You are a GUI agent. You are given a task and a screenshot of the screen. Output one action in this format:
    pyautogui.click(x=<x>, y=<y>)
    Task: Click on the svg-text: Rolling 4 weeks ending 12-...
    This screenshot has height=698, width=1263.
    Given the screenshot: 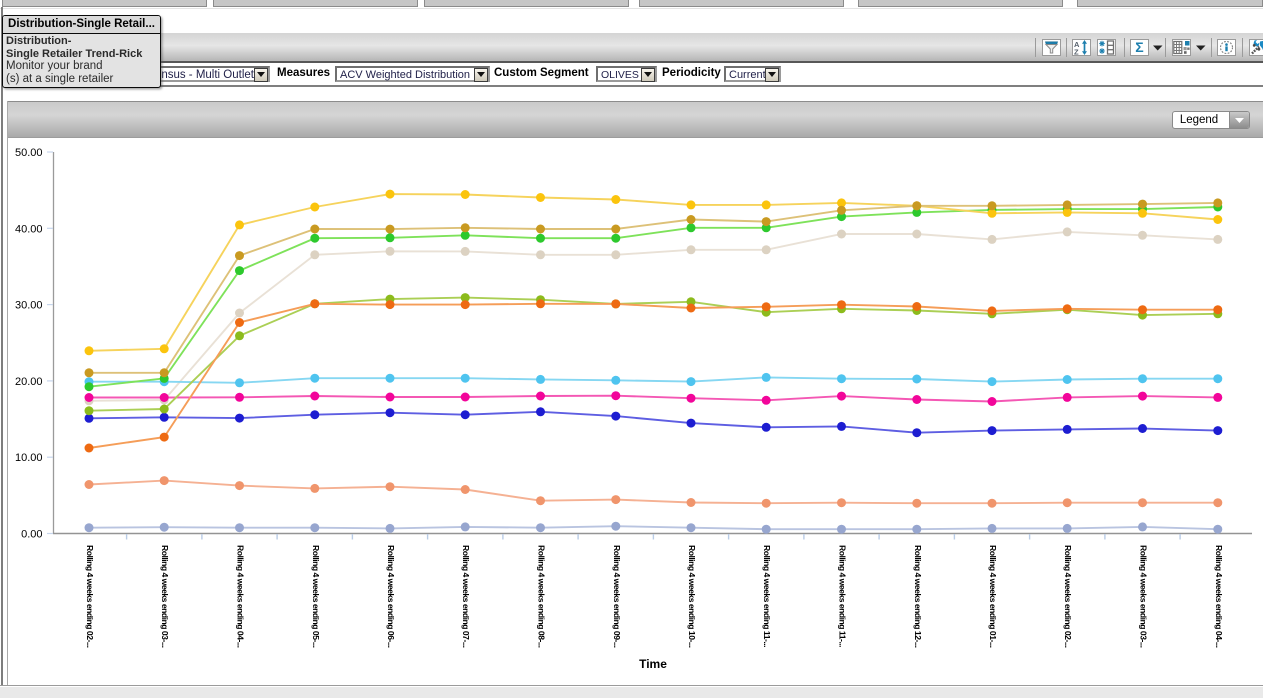 What is the action you would take?
    pyautogui.click(x=918, y=596)
    